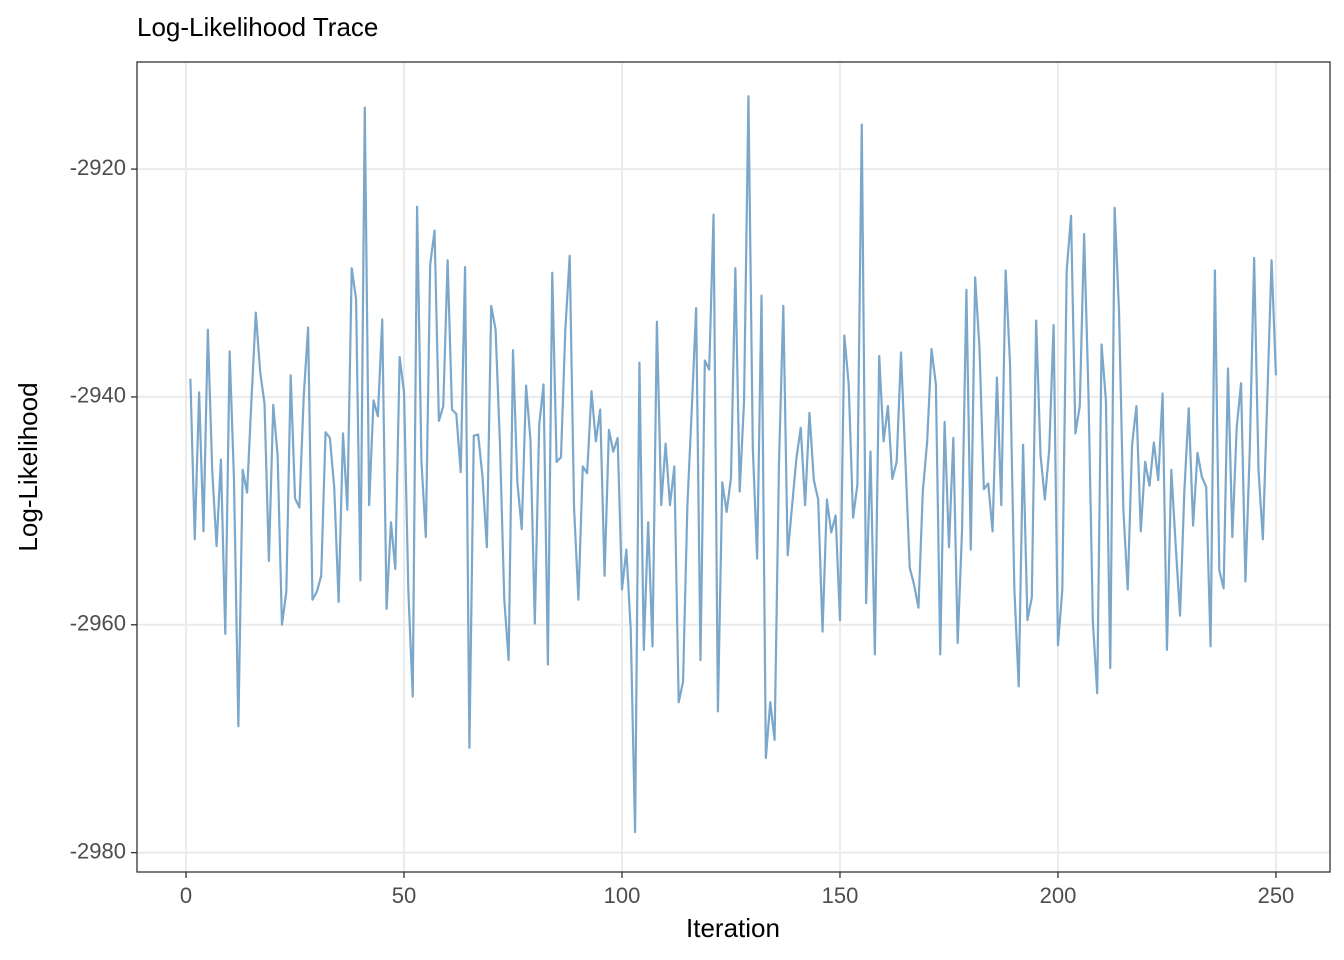 This screenshot has width=1344, height=960. I want to click on y-tick-label: -2920, so click(98, 167).